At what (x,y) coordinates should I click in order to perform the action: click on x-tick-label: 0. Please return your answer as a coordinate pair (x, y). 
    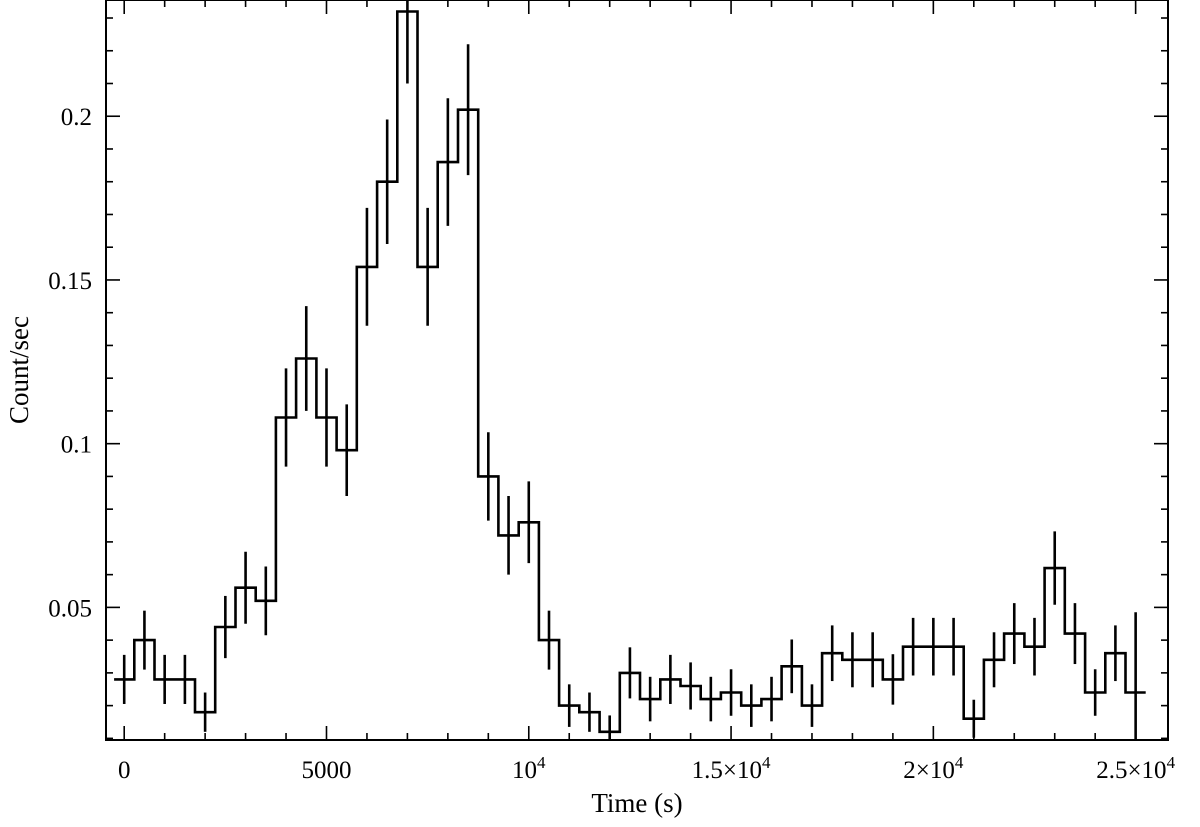
    Looking at the image, I should click on (124, 770).